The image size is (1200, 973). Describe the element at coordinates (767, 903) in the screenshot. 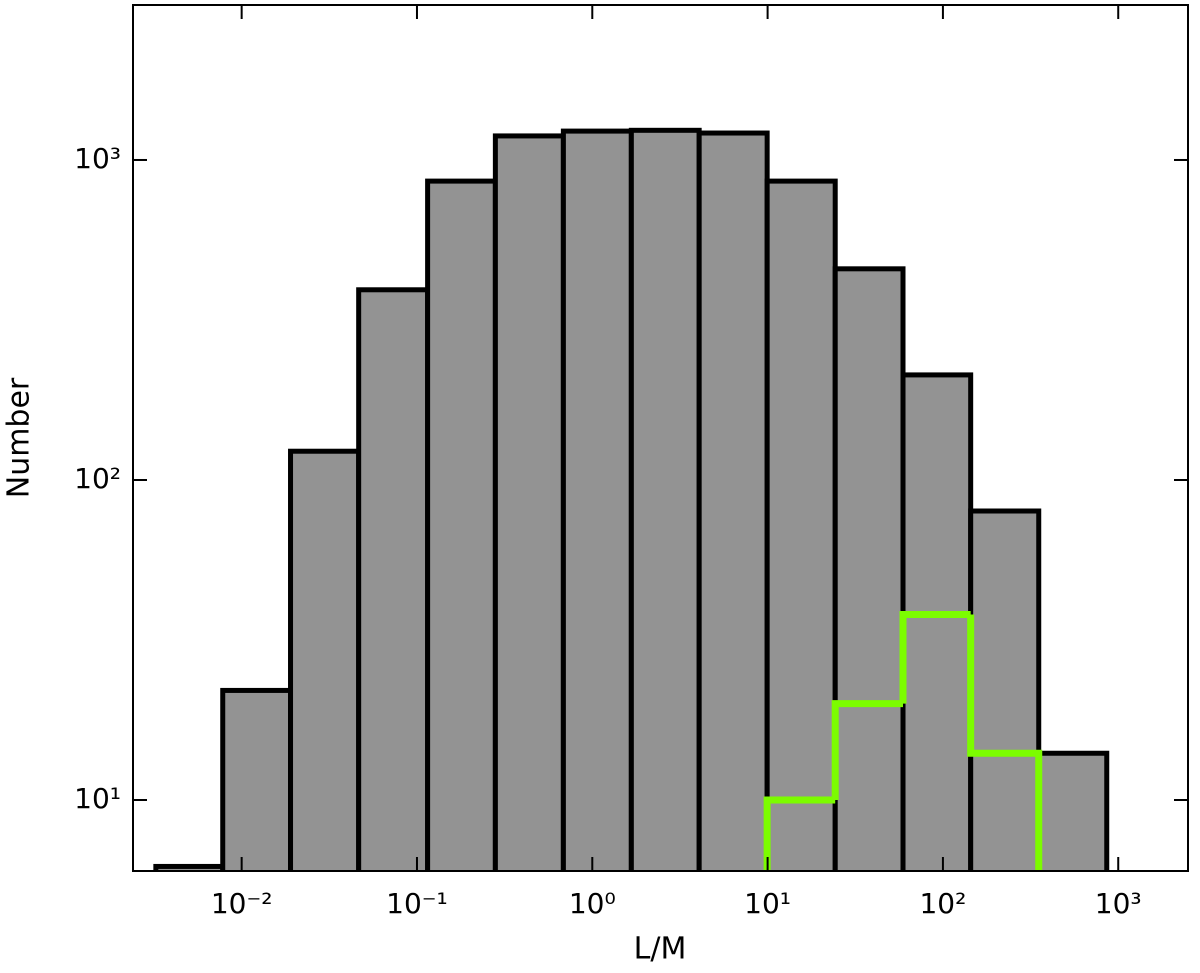

I see `x-tick-label: 10¹` at that location.